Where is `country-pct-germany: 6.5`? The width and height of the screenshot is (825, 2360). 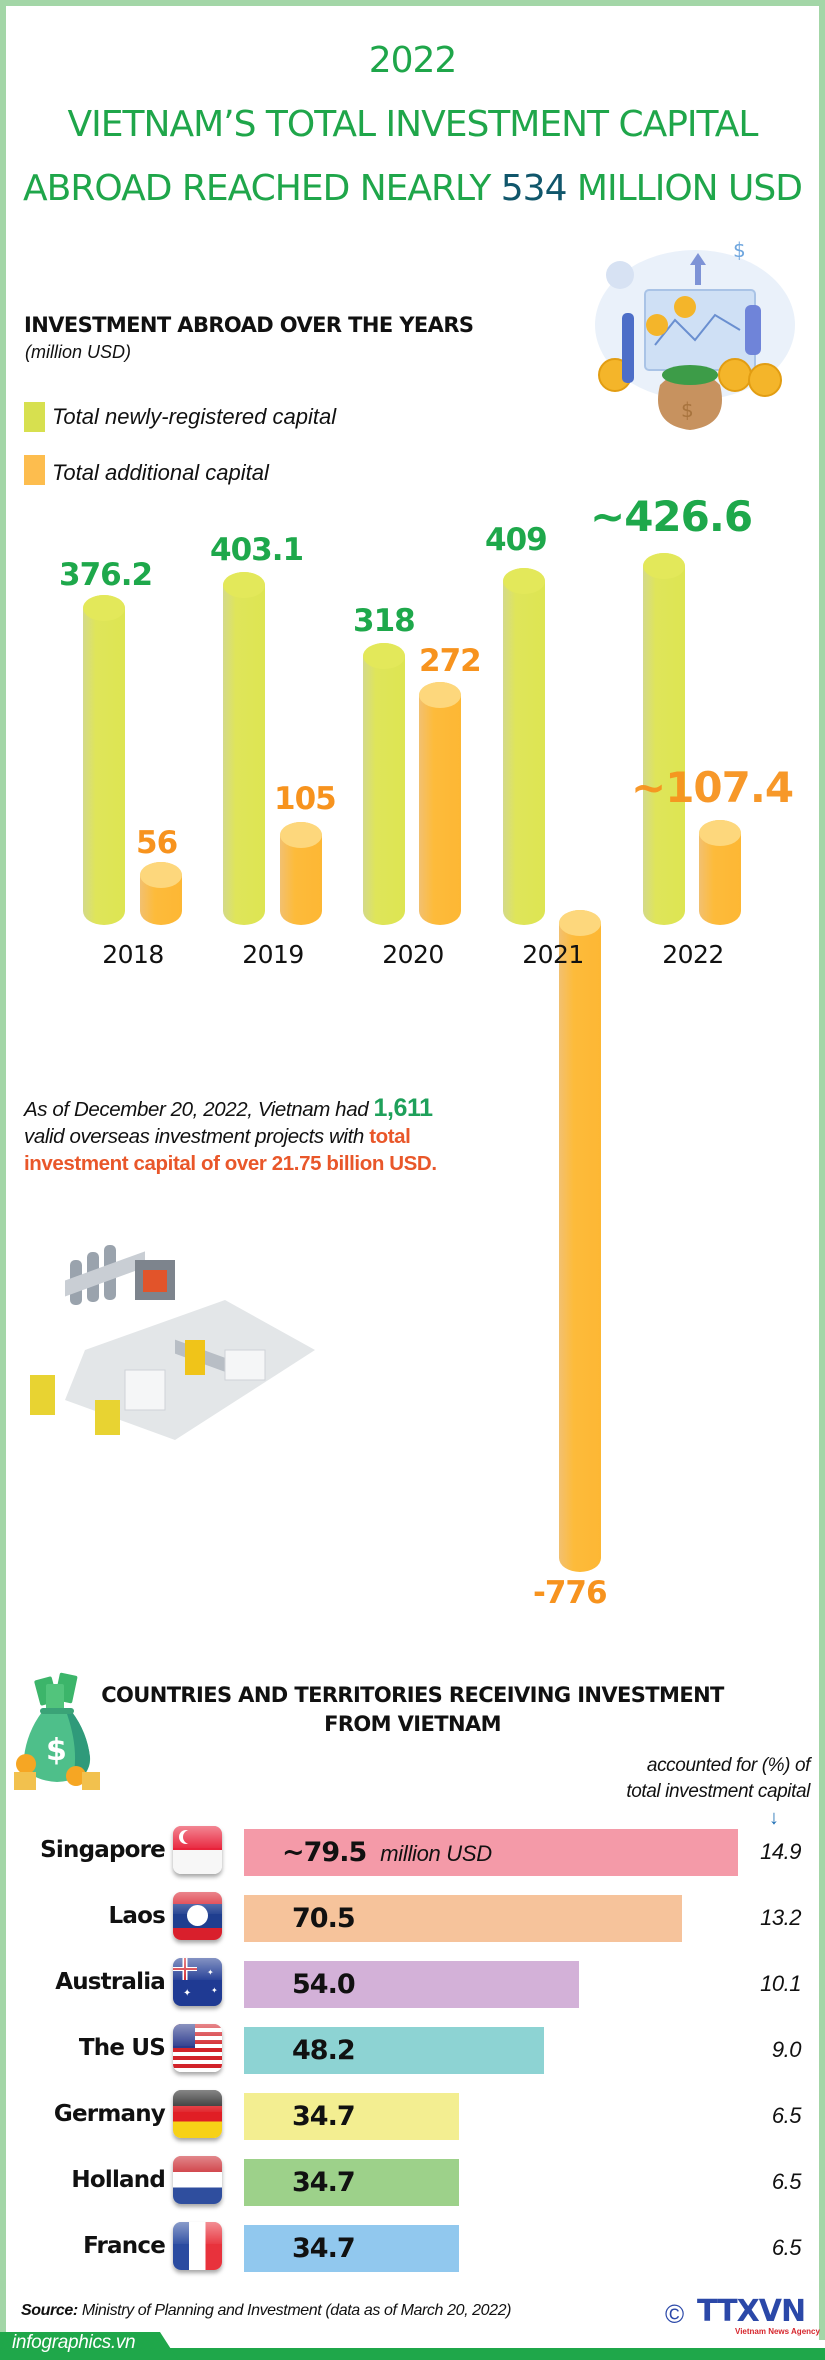
country-pct-germany: 6.5 is located at coordinates (786, 2115).